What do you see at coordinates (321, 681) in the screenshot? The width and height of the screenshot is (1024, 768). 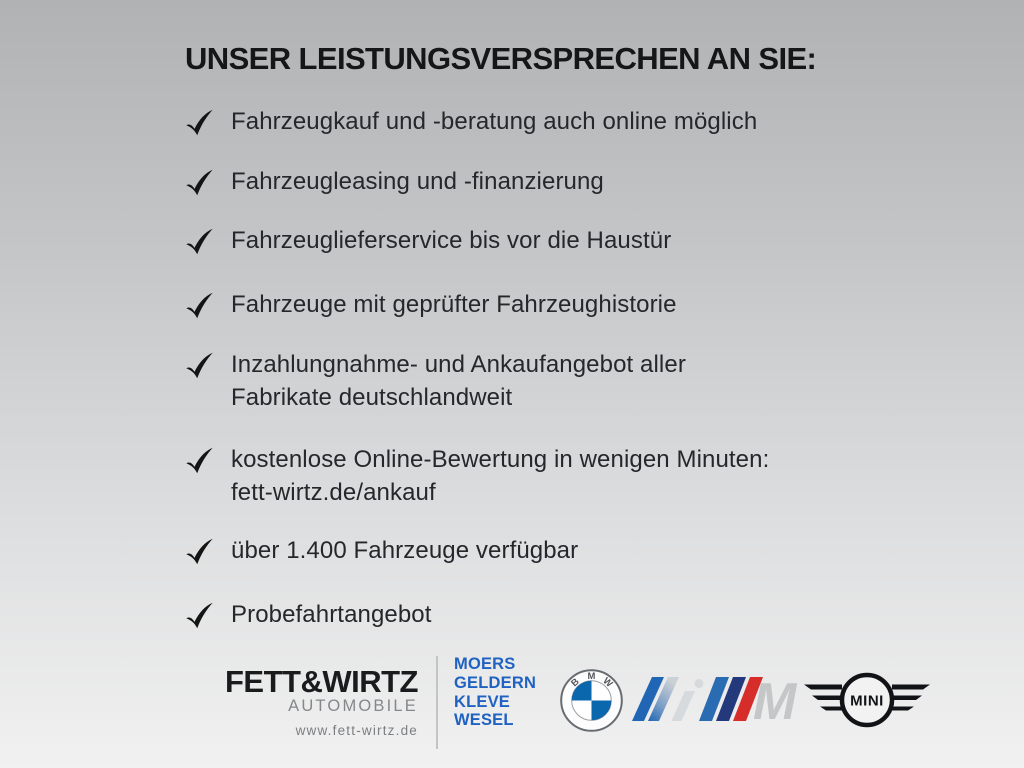 I see `dealer-name: FETT&WIRTZ` at bounding box center [321, 681].